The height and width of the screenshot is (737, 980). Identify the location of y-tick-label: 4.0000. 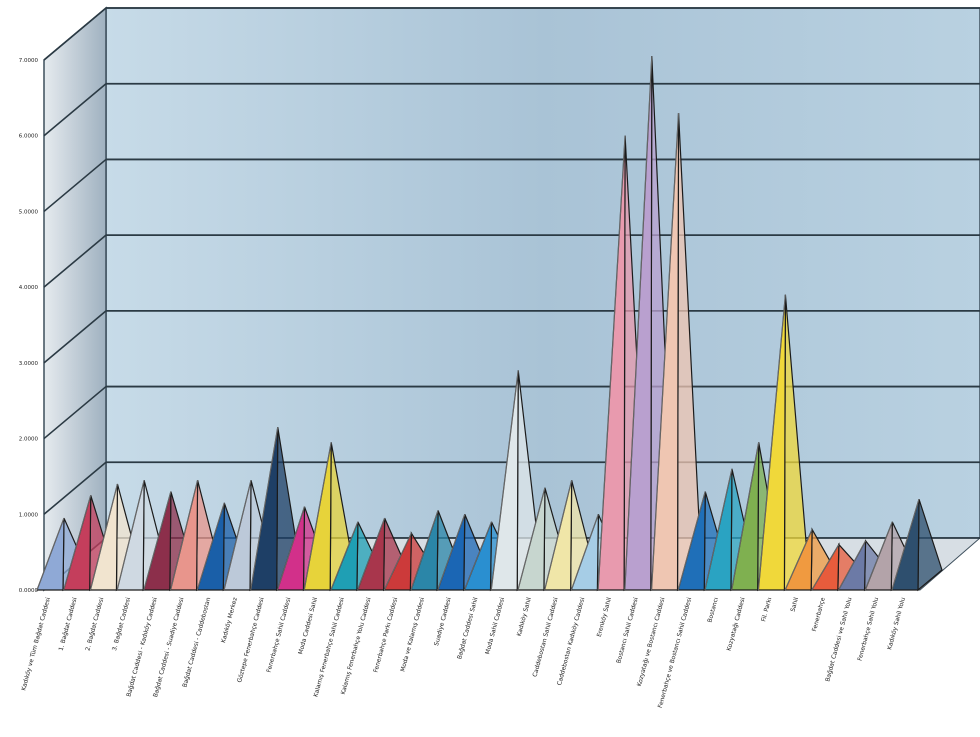
(29, 288).